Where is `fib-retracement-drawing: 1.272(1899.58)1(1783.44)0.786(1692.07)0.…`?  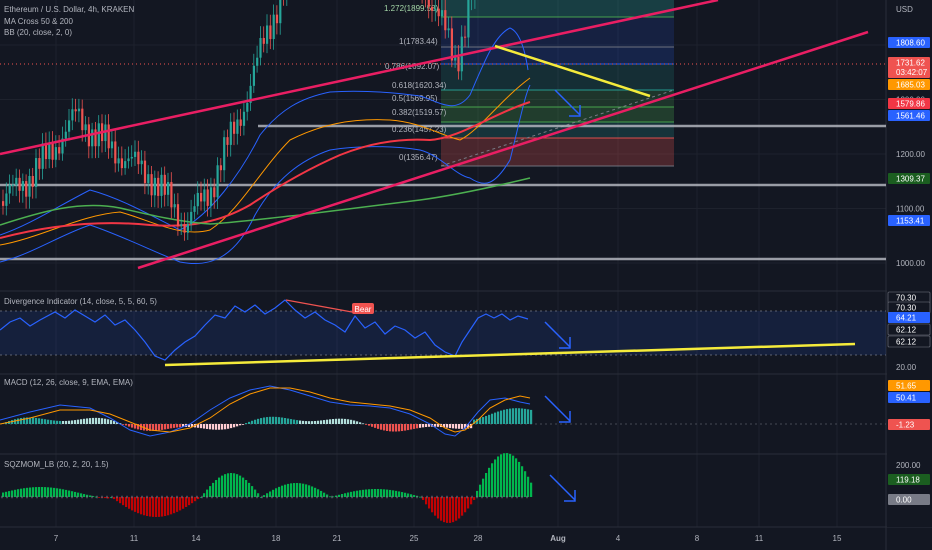 fib-retracement-drawing: 1.272(1899.58)1(1783.44)0.786(1692.07)0.… is located at coordinates (529, 83).